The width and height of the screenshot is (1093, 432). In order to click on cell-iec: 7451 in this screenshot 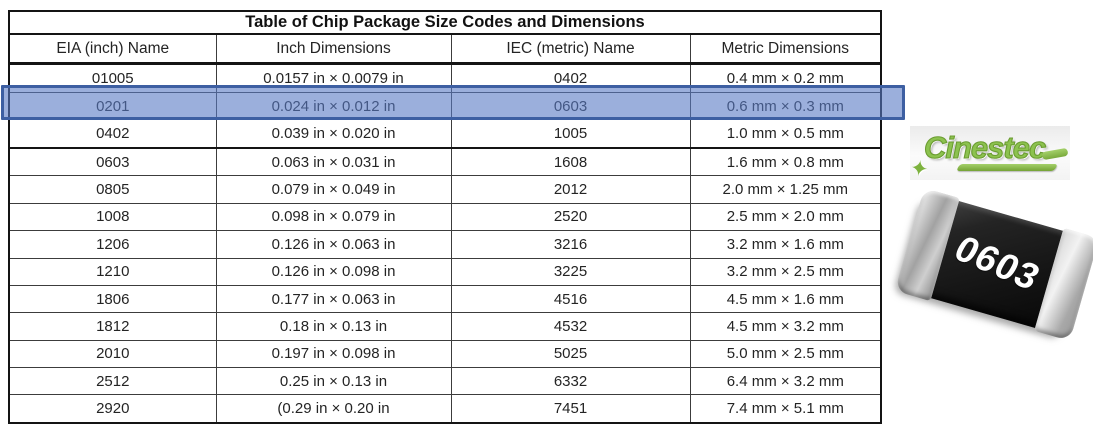, I will do `click(570, 409)`.